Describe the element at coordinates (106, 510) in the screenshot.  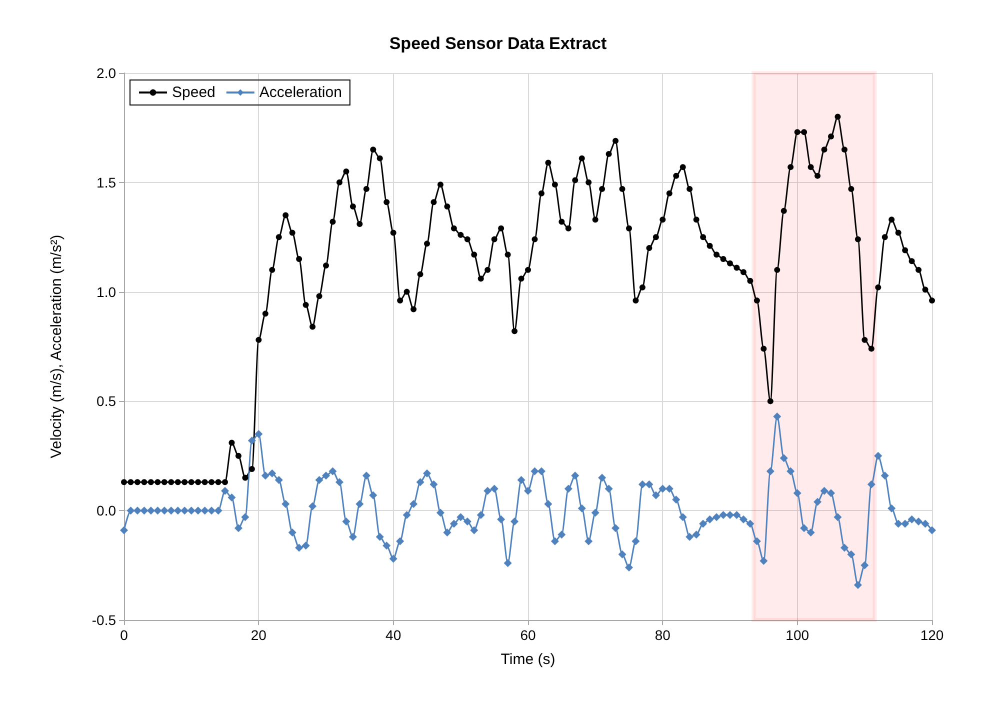
I see `y-tick-label: 0.0` at that location.